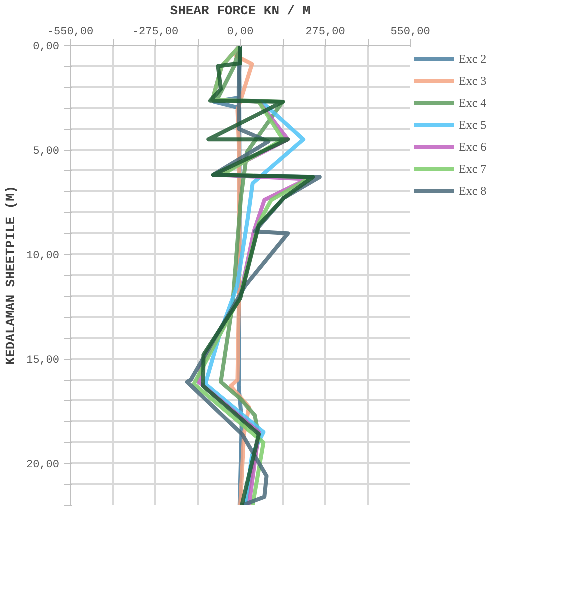 This screenshot has width=572, height=613. Describe the element at coordinates (473, 169) in the screenshot. I see `legend-label: Exc 7` at that location.